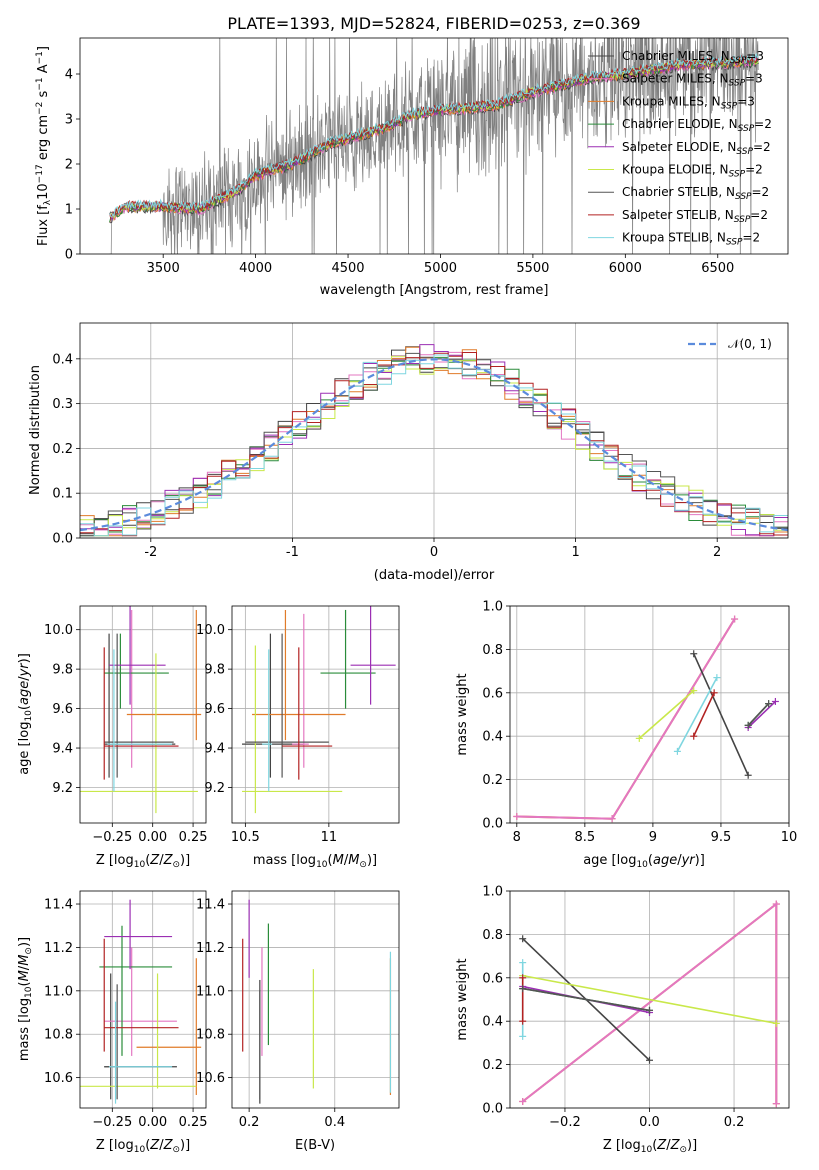 The image size is (819, 1170). I want to click on y-tick-label: 0.0, so click(492, 1109).